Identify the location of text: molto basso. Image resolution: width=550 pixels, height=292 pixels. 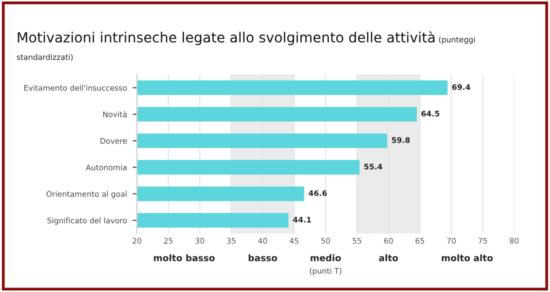
(184, 258).